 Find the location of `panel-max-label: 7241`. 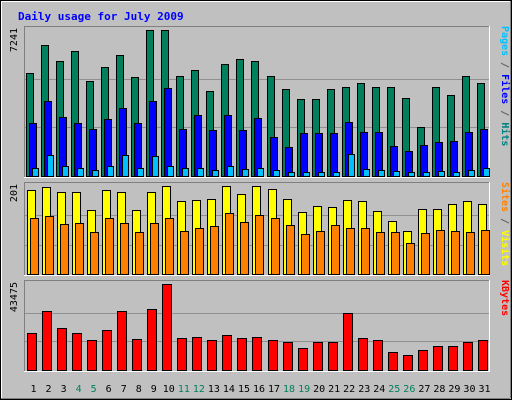

panel-max-label: 7241 is located at coordinates (14, 40).